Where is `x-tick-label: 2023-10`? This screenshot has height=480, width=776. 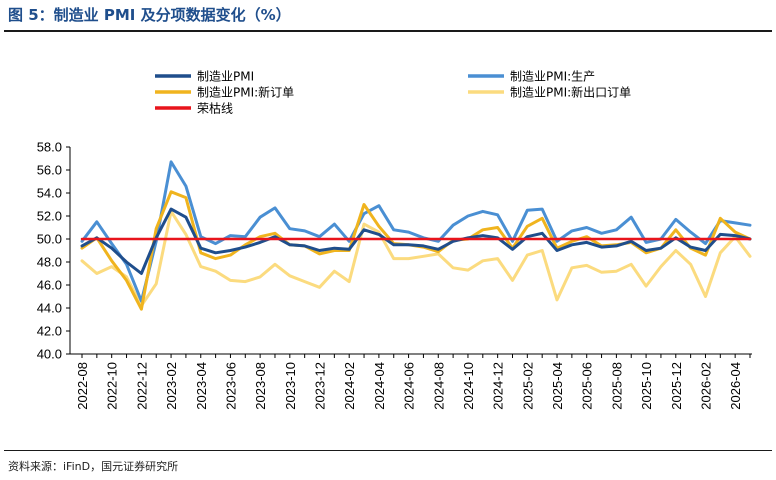 x-tick-label: 2023-10 is located at coordinates (290, 386).